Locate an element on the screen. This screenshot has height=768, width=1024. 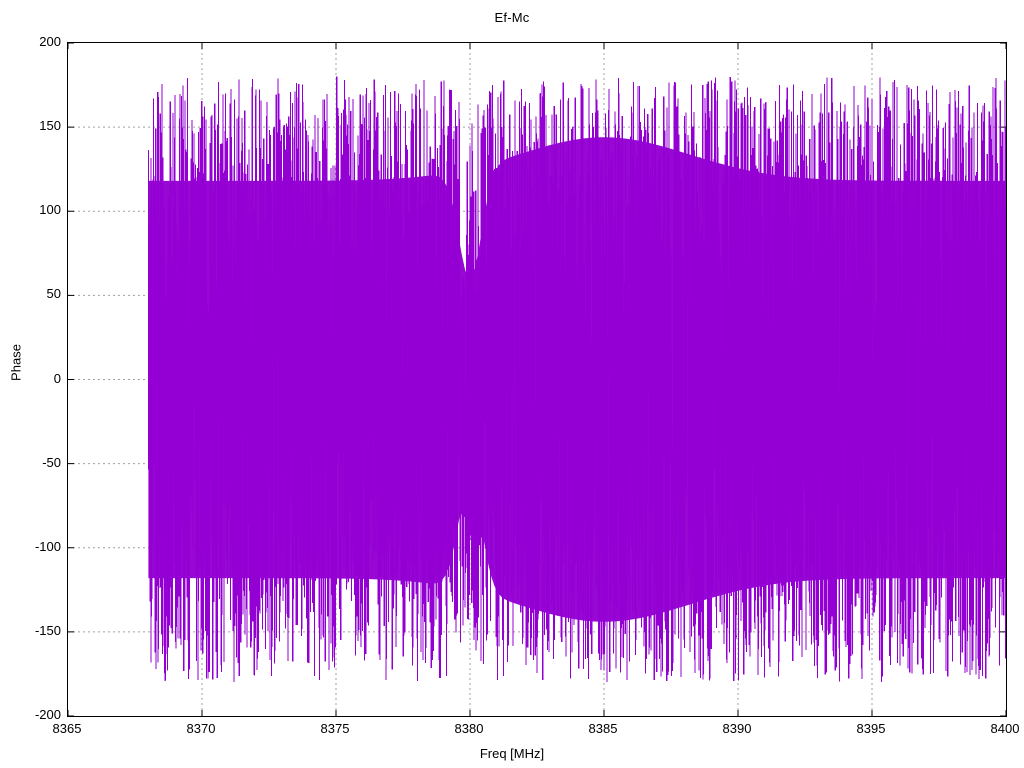
y-tick-label: 200 is located at coordinates (50, 41).